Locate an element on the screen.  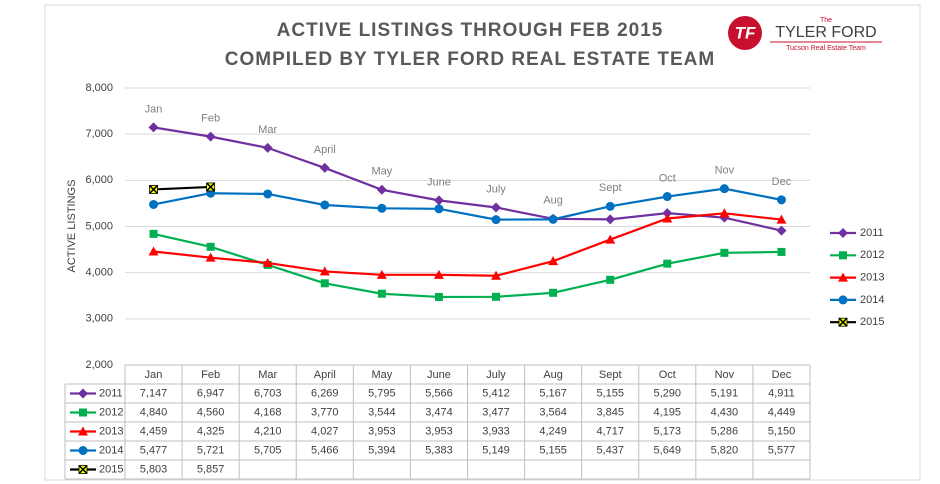
y-axis-label: ACTIVE LISTINGS is located at coordinates (72, 226).